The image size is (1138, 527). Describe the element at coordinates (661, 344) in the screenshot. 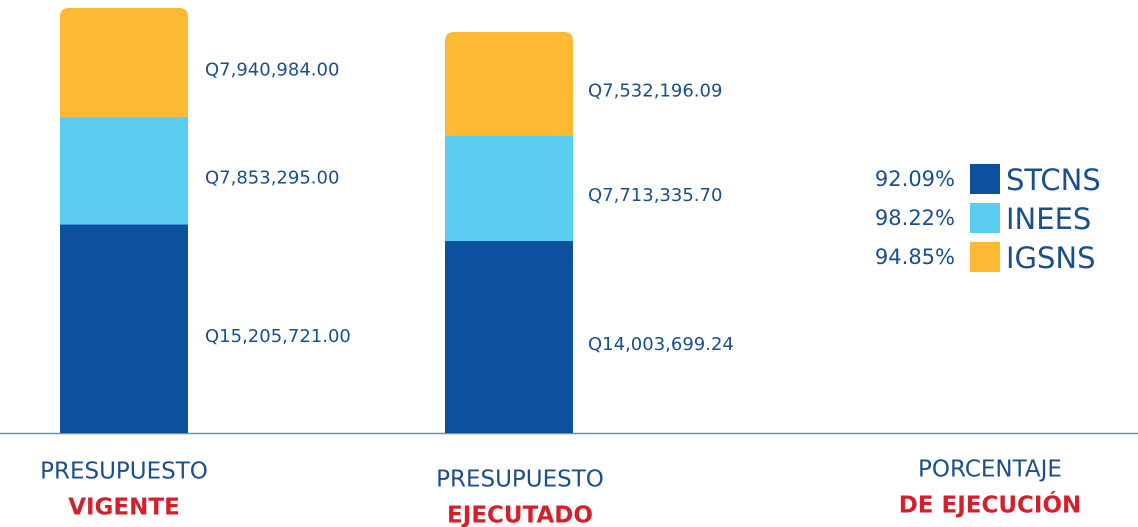

I see `value-label: Q14,003,699.24` at that location.